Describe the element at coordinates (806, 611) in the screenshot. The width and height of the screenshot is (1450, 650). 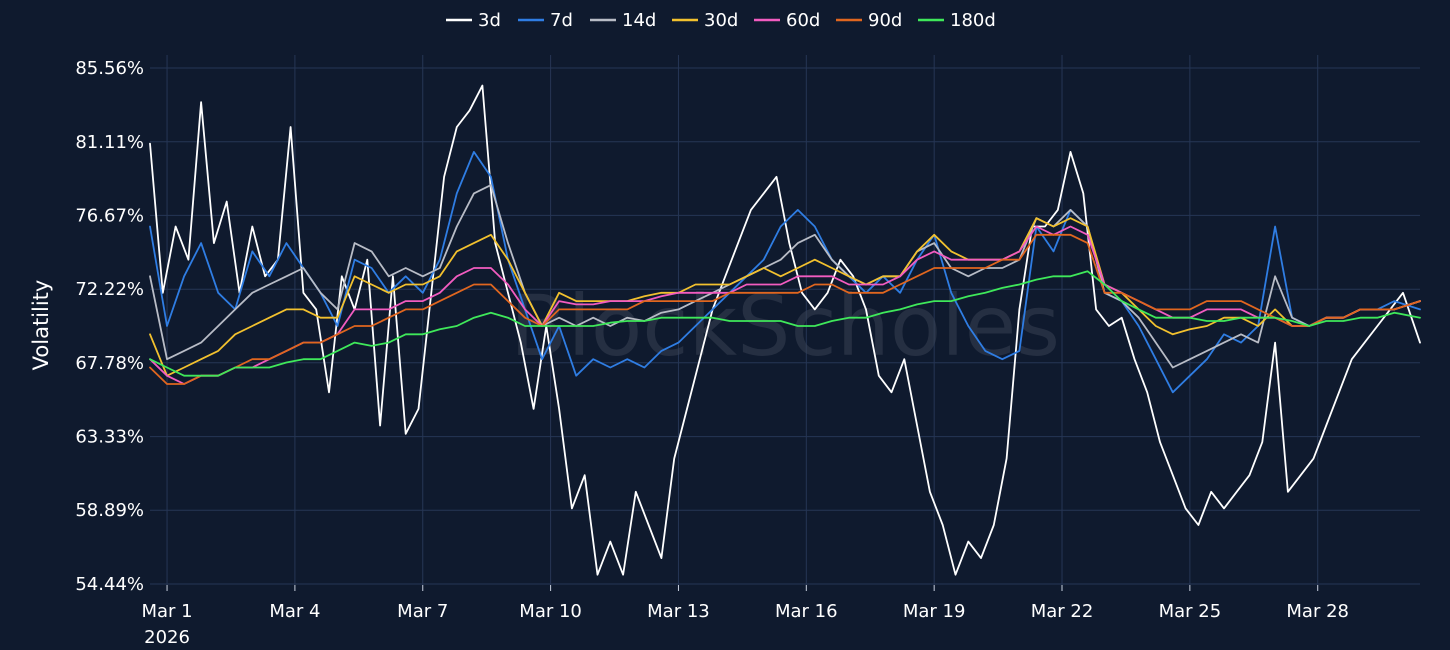
I see `x-tick-label: Mar 16` at that location.